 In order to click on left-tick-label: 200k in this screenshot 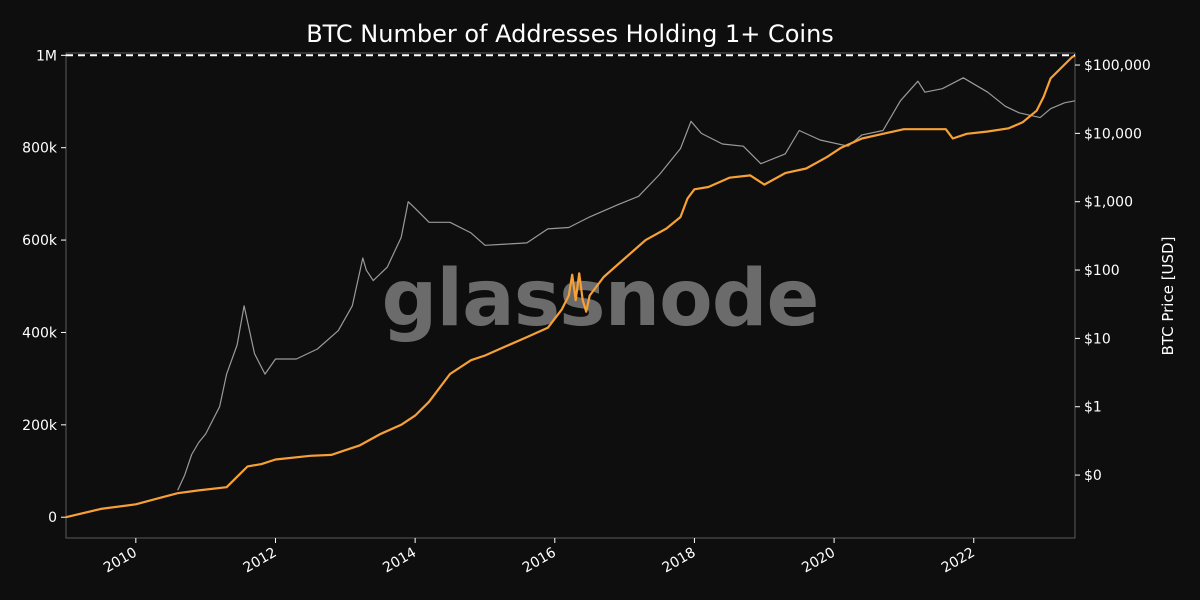, I will do `click(40, 426)`.